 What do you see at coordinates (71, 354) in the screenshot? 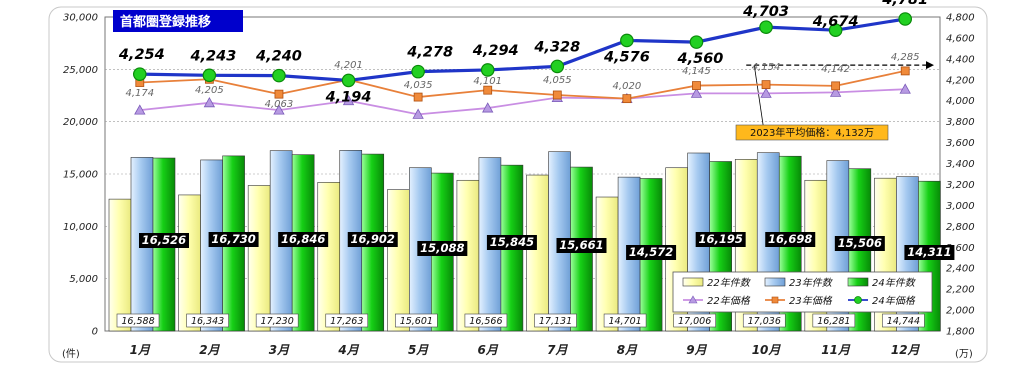
I see `left-axis-unit: (件)` at bounding box center [71, 354].